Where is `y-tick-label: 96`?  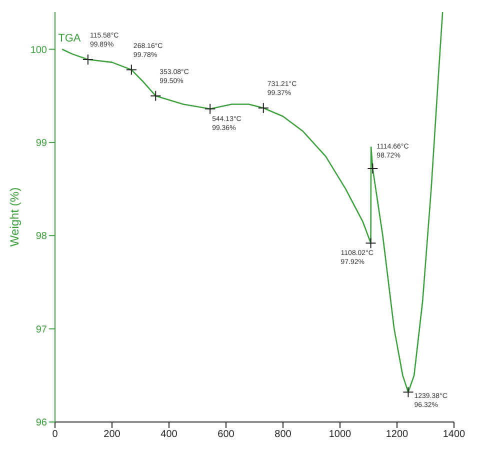 y-tick-label: 96 is located at coordinates (42, 423).